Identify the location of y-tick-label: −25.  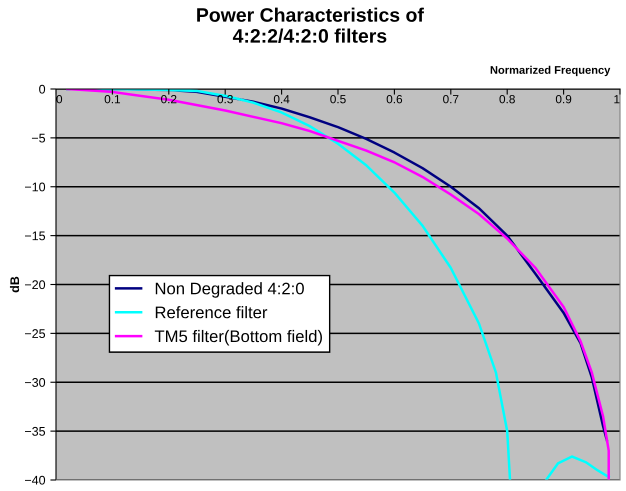
(35, 333).